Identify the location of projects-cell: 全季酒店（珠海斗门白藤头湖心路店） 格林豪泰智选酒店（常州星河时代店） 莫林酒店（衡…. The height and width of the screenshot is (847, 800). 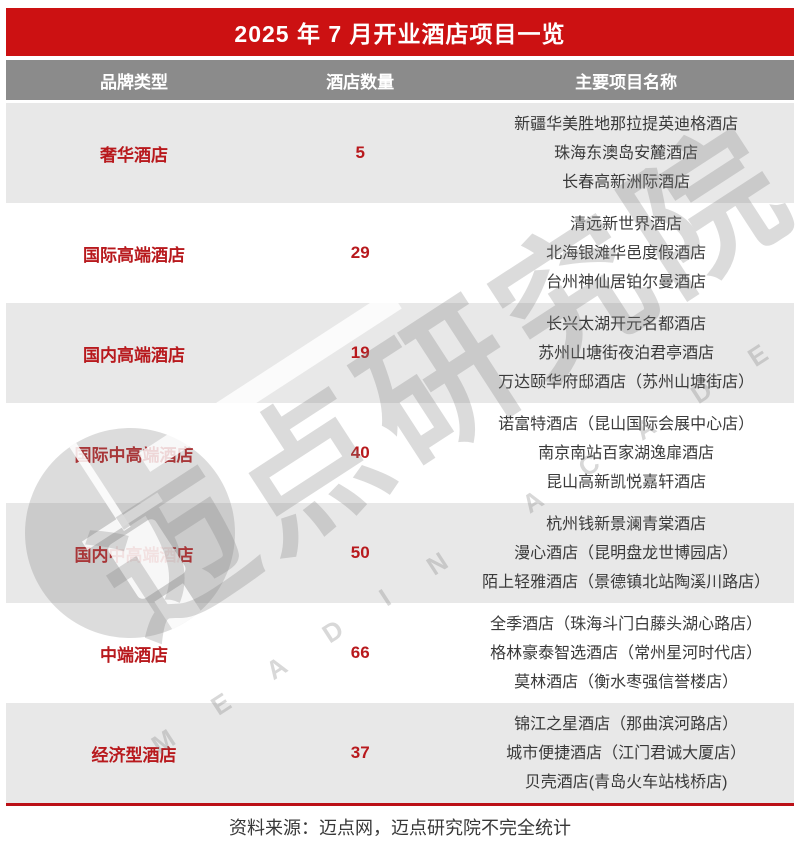
(626, 653).